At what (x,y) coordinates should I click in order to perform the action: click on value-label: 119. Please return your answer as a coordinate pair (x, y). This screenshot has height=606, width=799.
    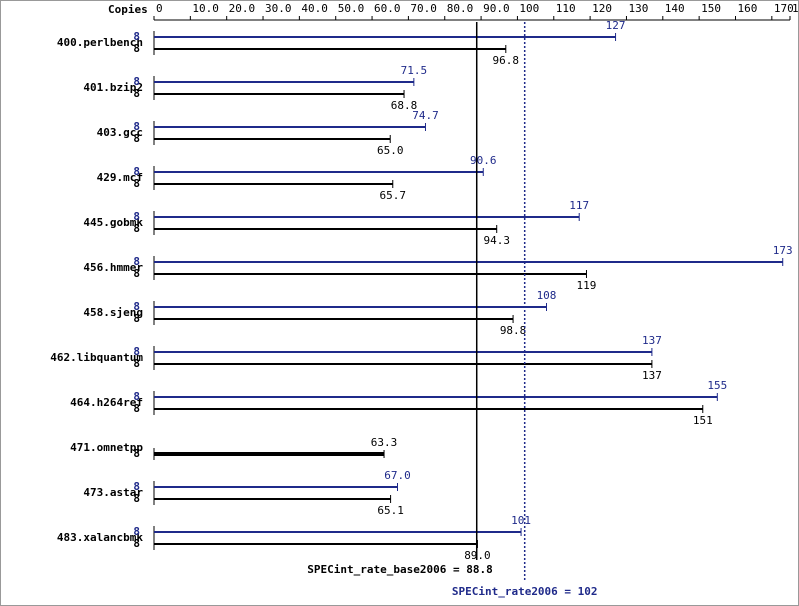
    Looking at the image, I should click on (587, 285).